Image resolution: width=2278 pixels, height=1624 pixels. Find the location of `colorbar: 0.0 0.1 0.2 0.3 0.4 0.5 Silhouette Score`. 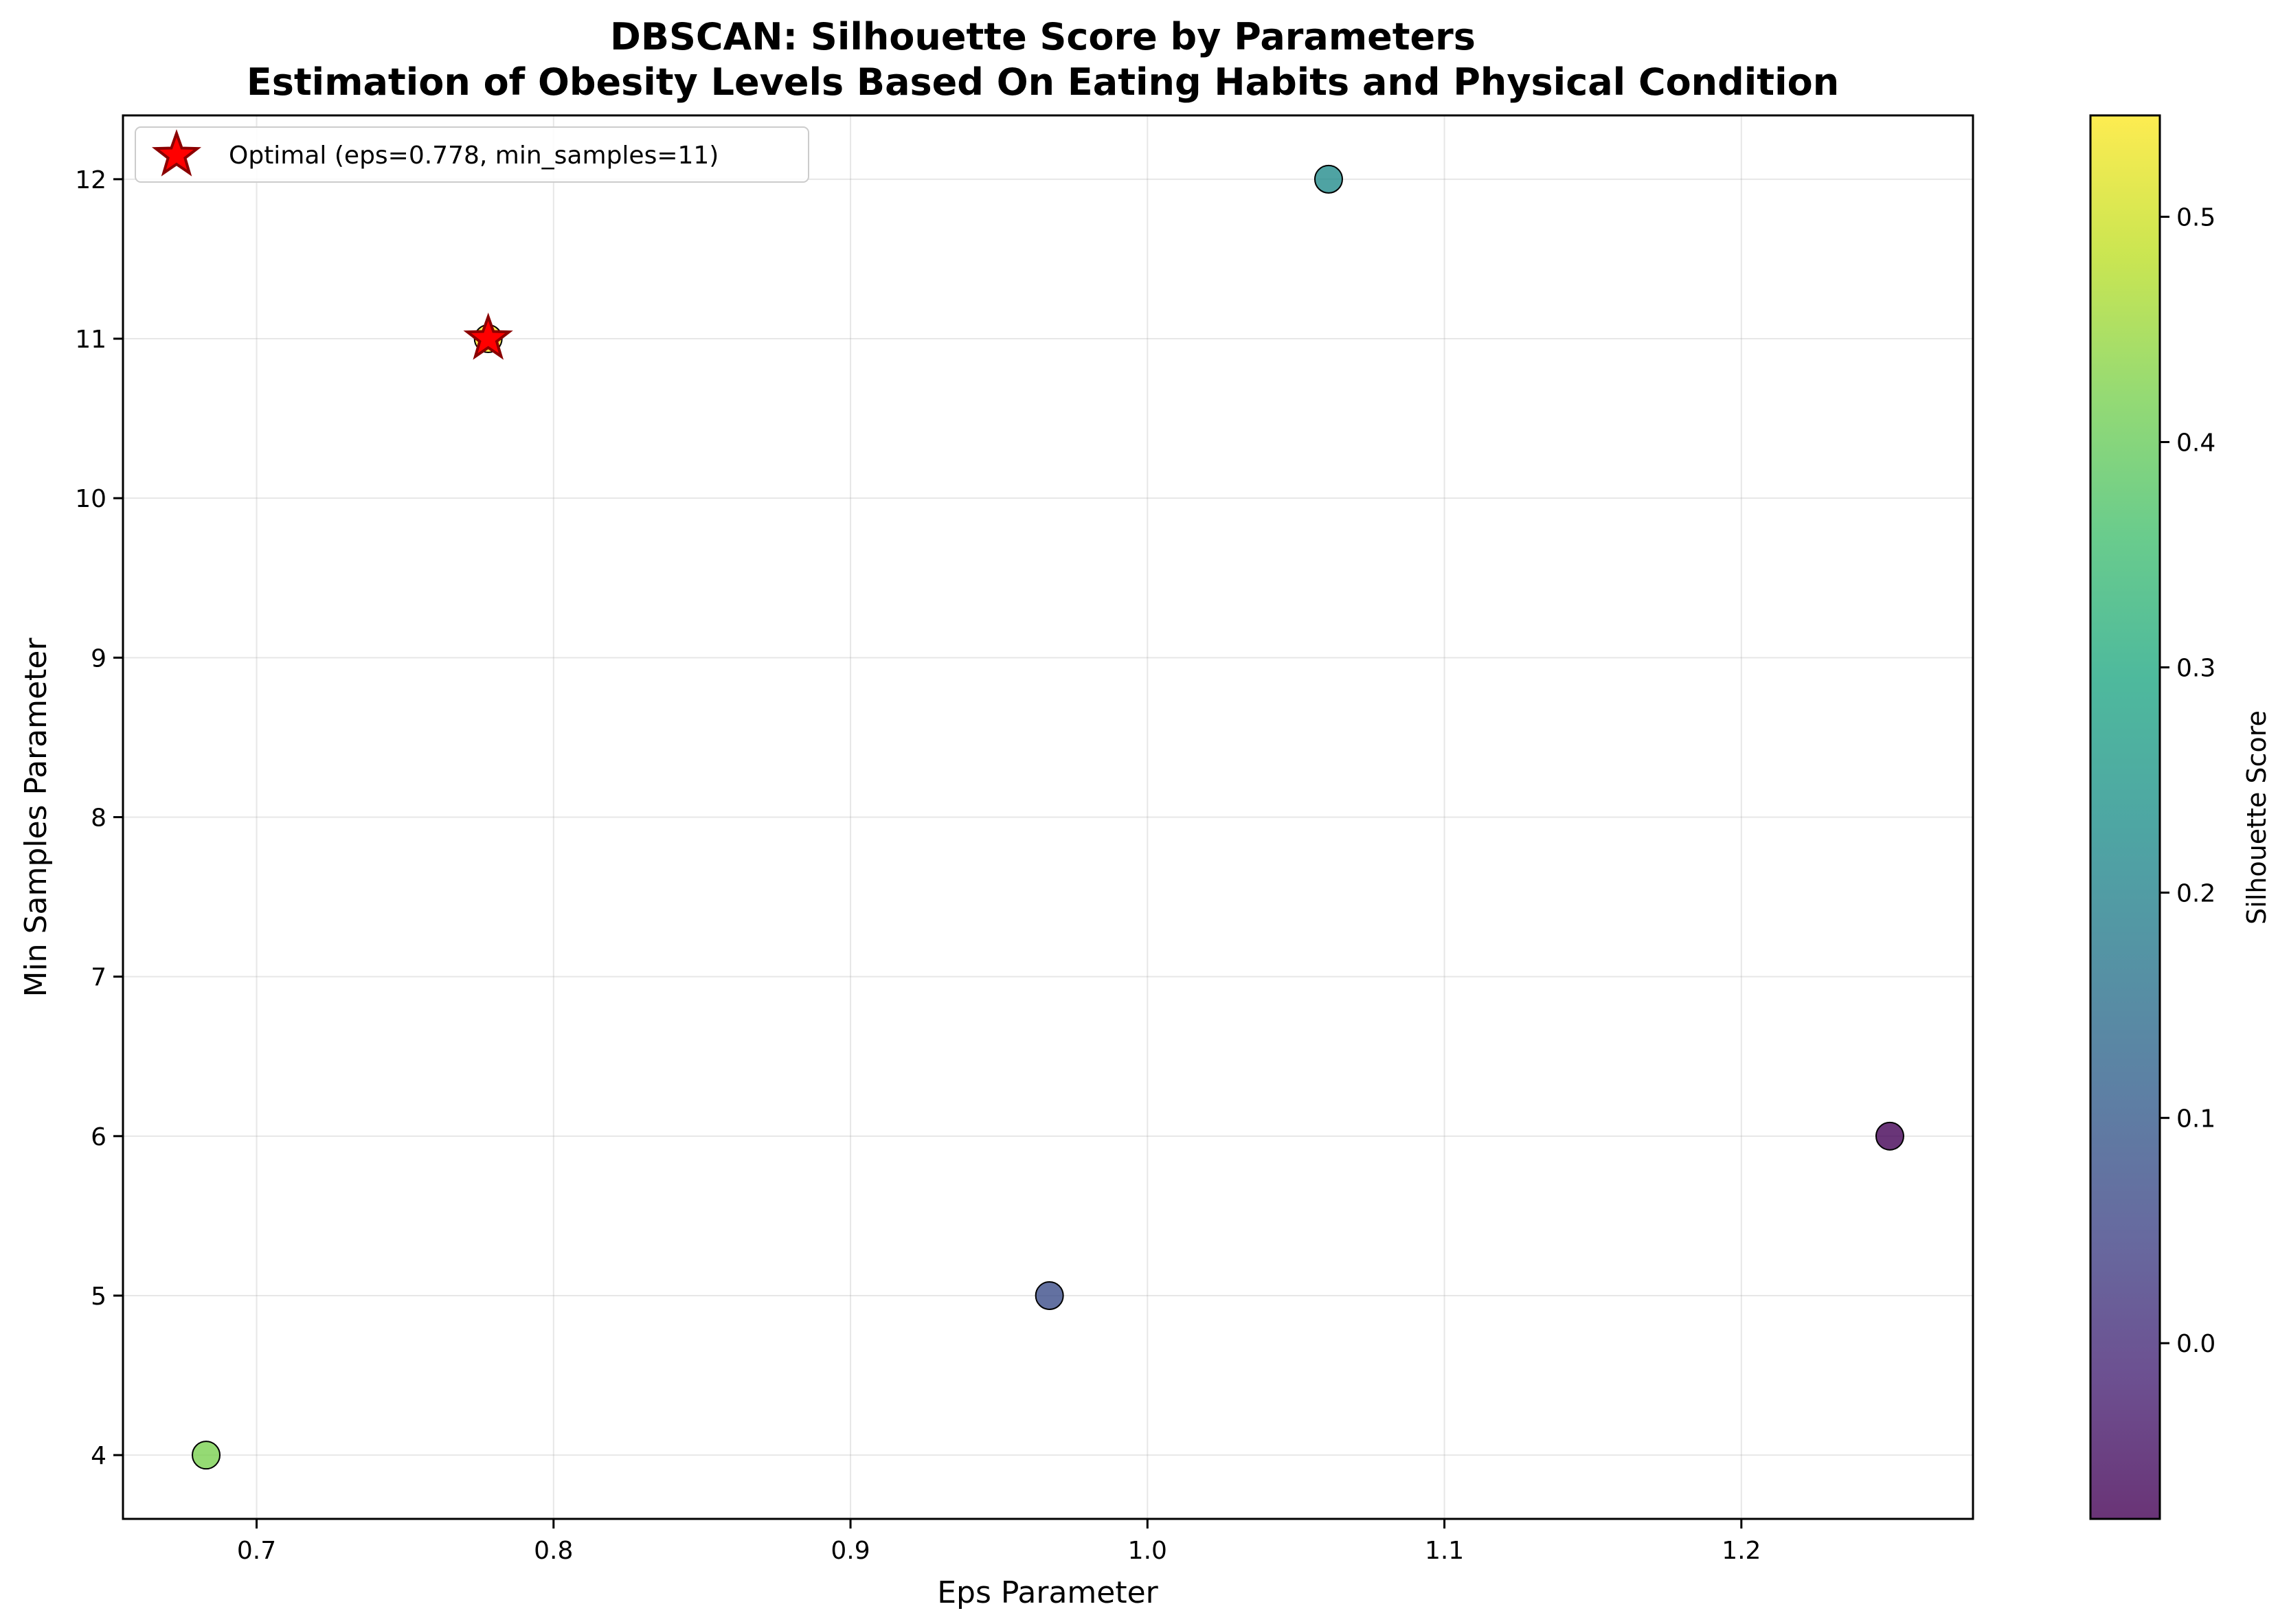

colorbar: 0.0 0.1 0.2 0.3 0.4 0.5 Silhouette Score is located at coordinates (2180, 817).